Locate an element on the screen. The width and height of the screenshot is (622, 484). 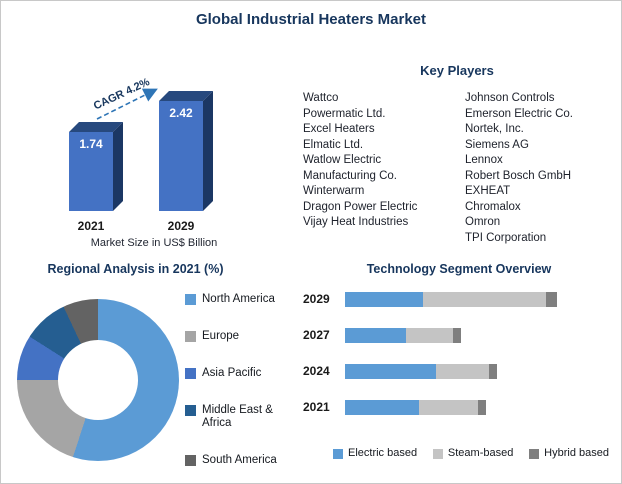
legend-label: North America is located at coordinates (238, 299).